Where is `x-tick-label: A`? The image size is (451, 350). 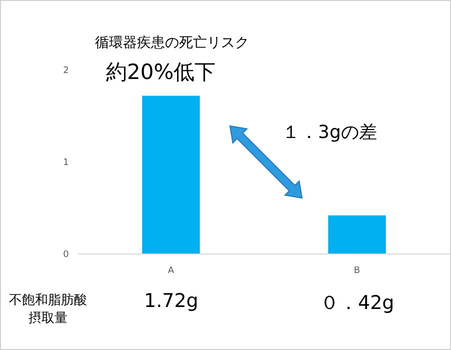 x-tick-label: A is located at coordinates (171, 271).